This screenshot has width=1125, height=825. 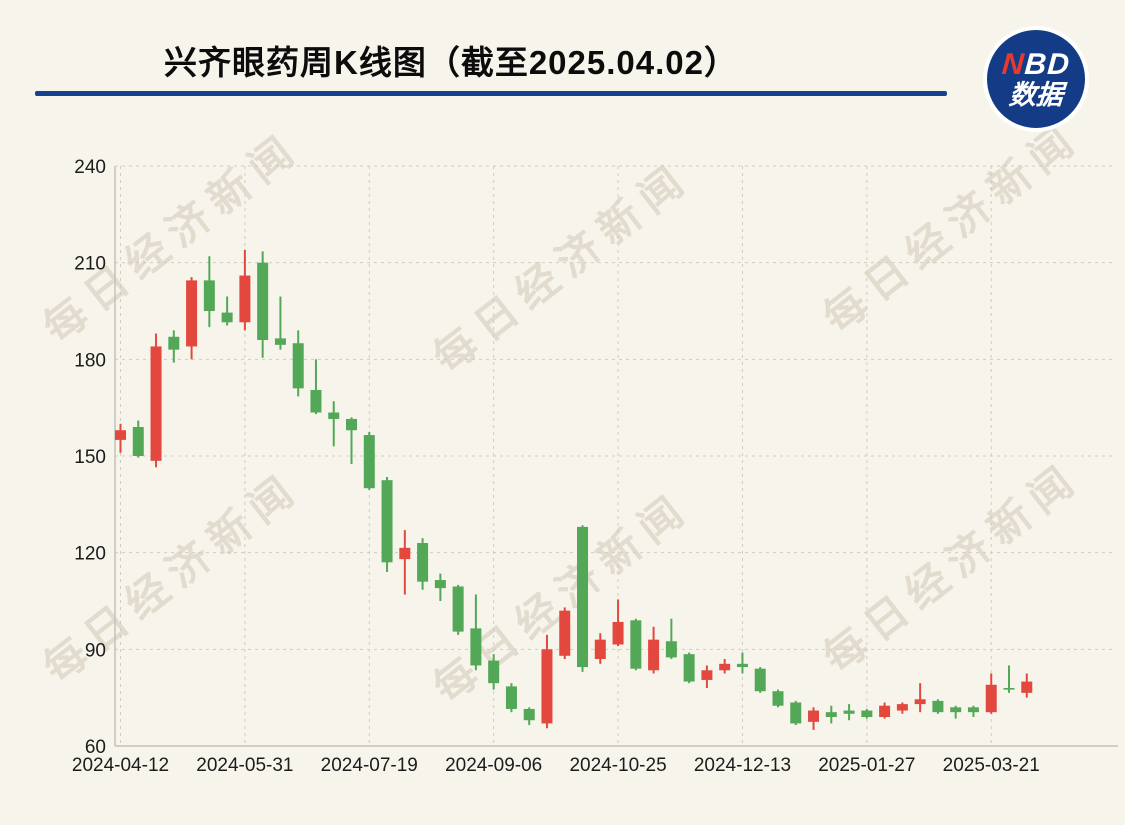 I want to click on x-tick-label: 2024-04-12, so click(x=120, y=765).